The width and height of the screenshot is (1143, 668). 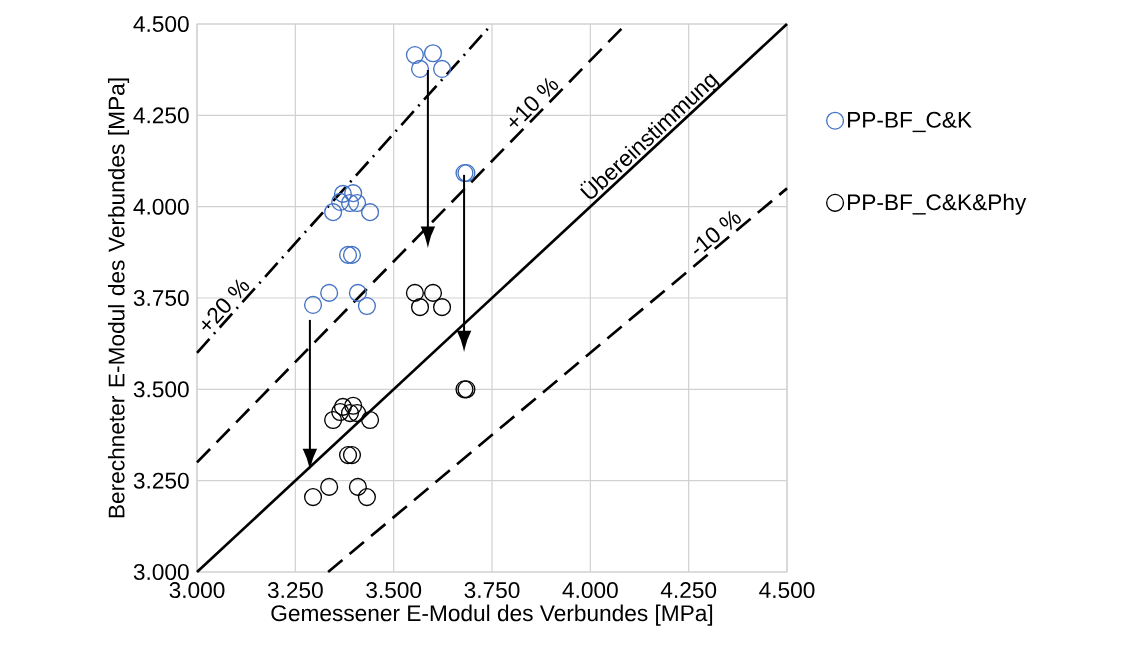 What do you see at coordinates (394, 590) in the screenshot?
I see `x-tick-label: 3.500` at bounding box center [394, 590].